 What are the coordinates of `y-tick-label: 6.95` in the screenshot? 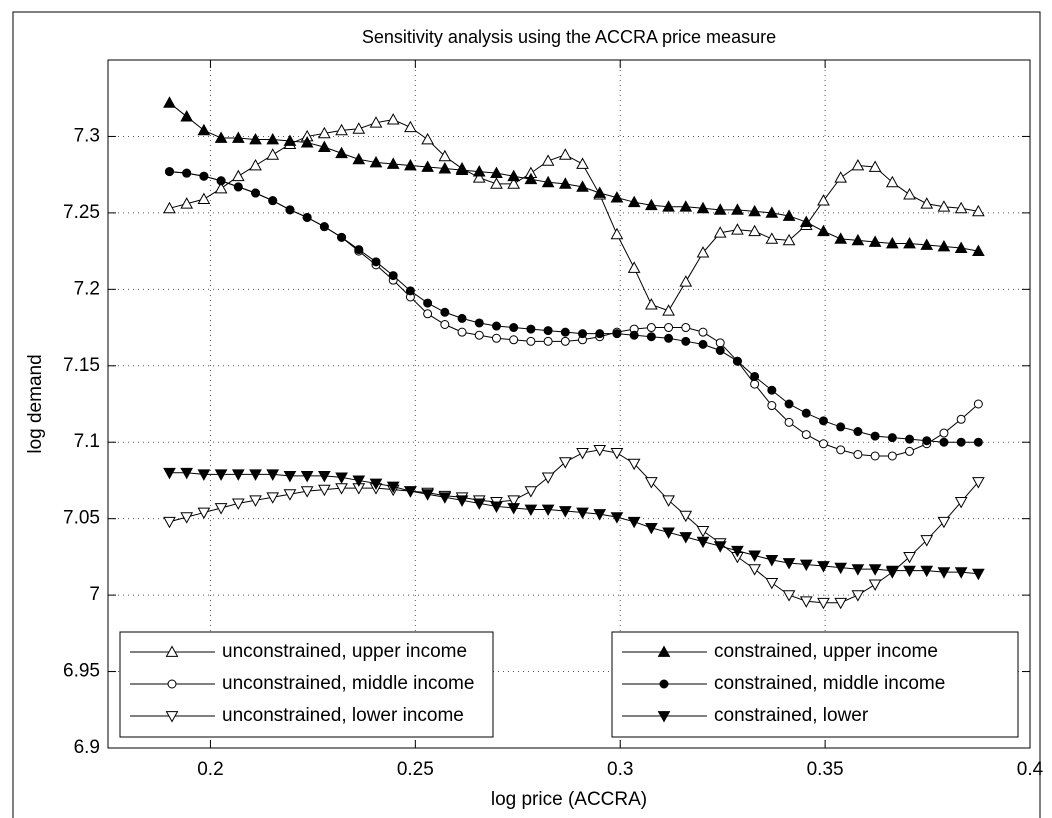 It's located at (81, 671).